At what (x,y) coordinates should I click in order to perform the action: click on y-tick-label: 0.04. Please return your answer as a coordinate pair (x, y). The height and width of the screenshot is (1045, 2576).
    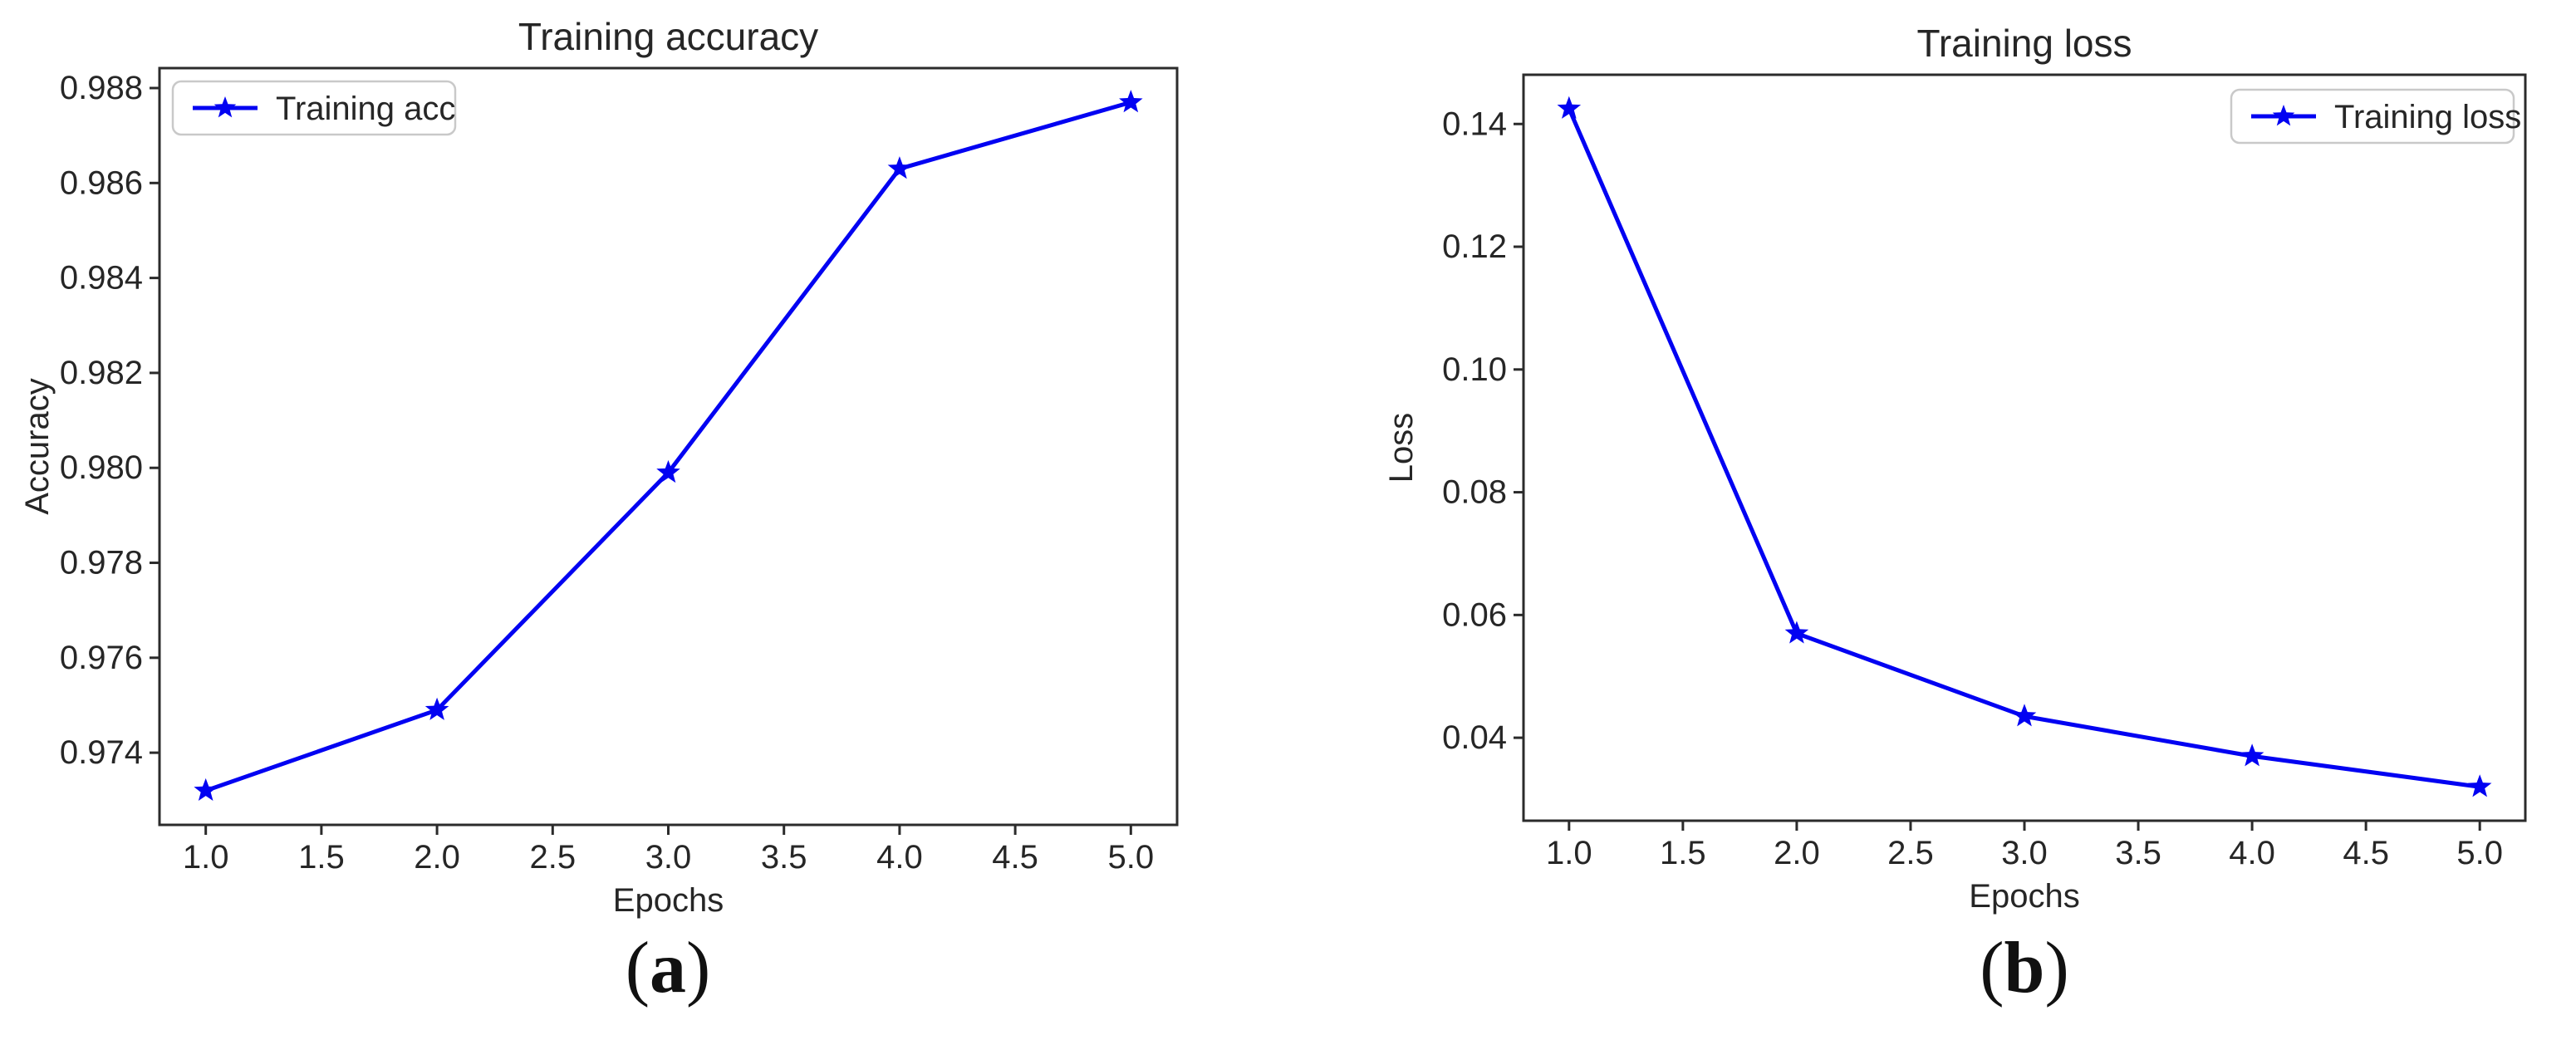
    Looking at the image, I should click on (1474, 738).